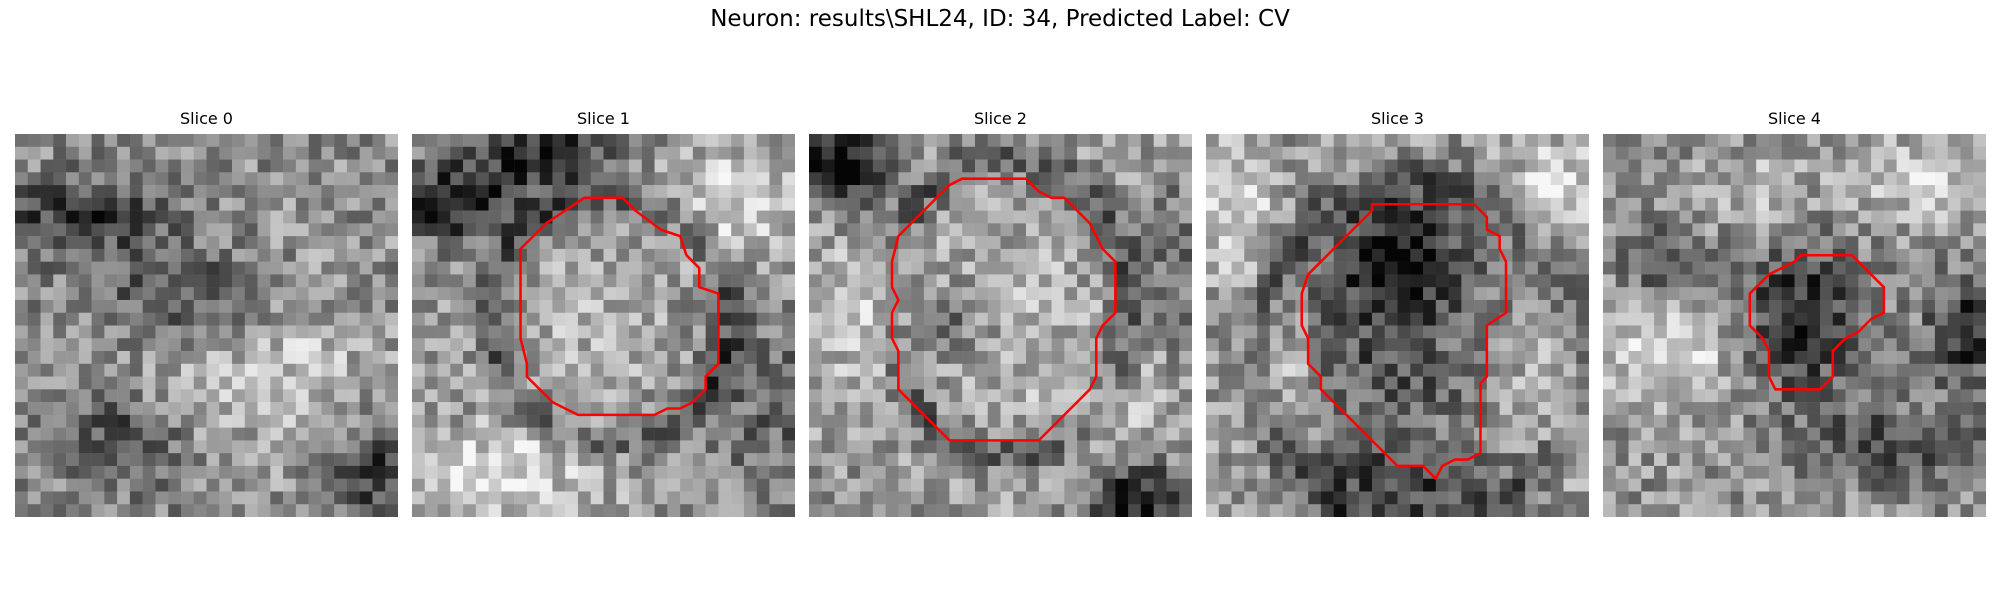  I want to click on slice-panel-2: Slice 2, so click(1000, 312).